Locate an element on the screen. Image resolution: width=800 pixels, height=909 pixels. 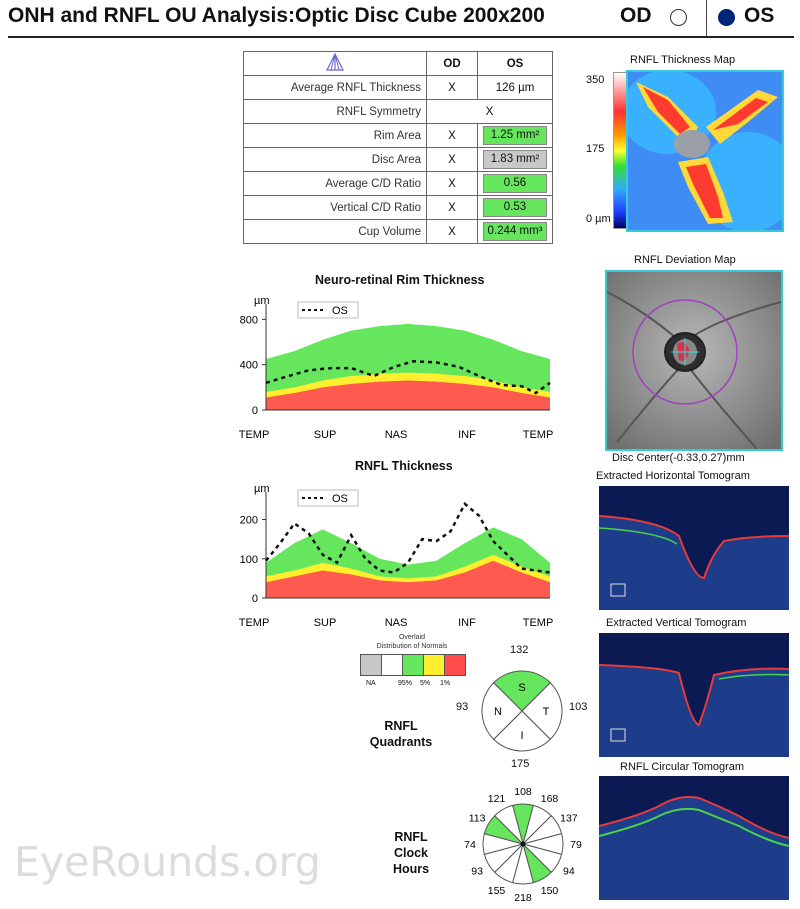
clock-hour-value: 155 is located at coordinates (497, 891).